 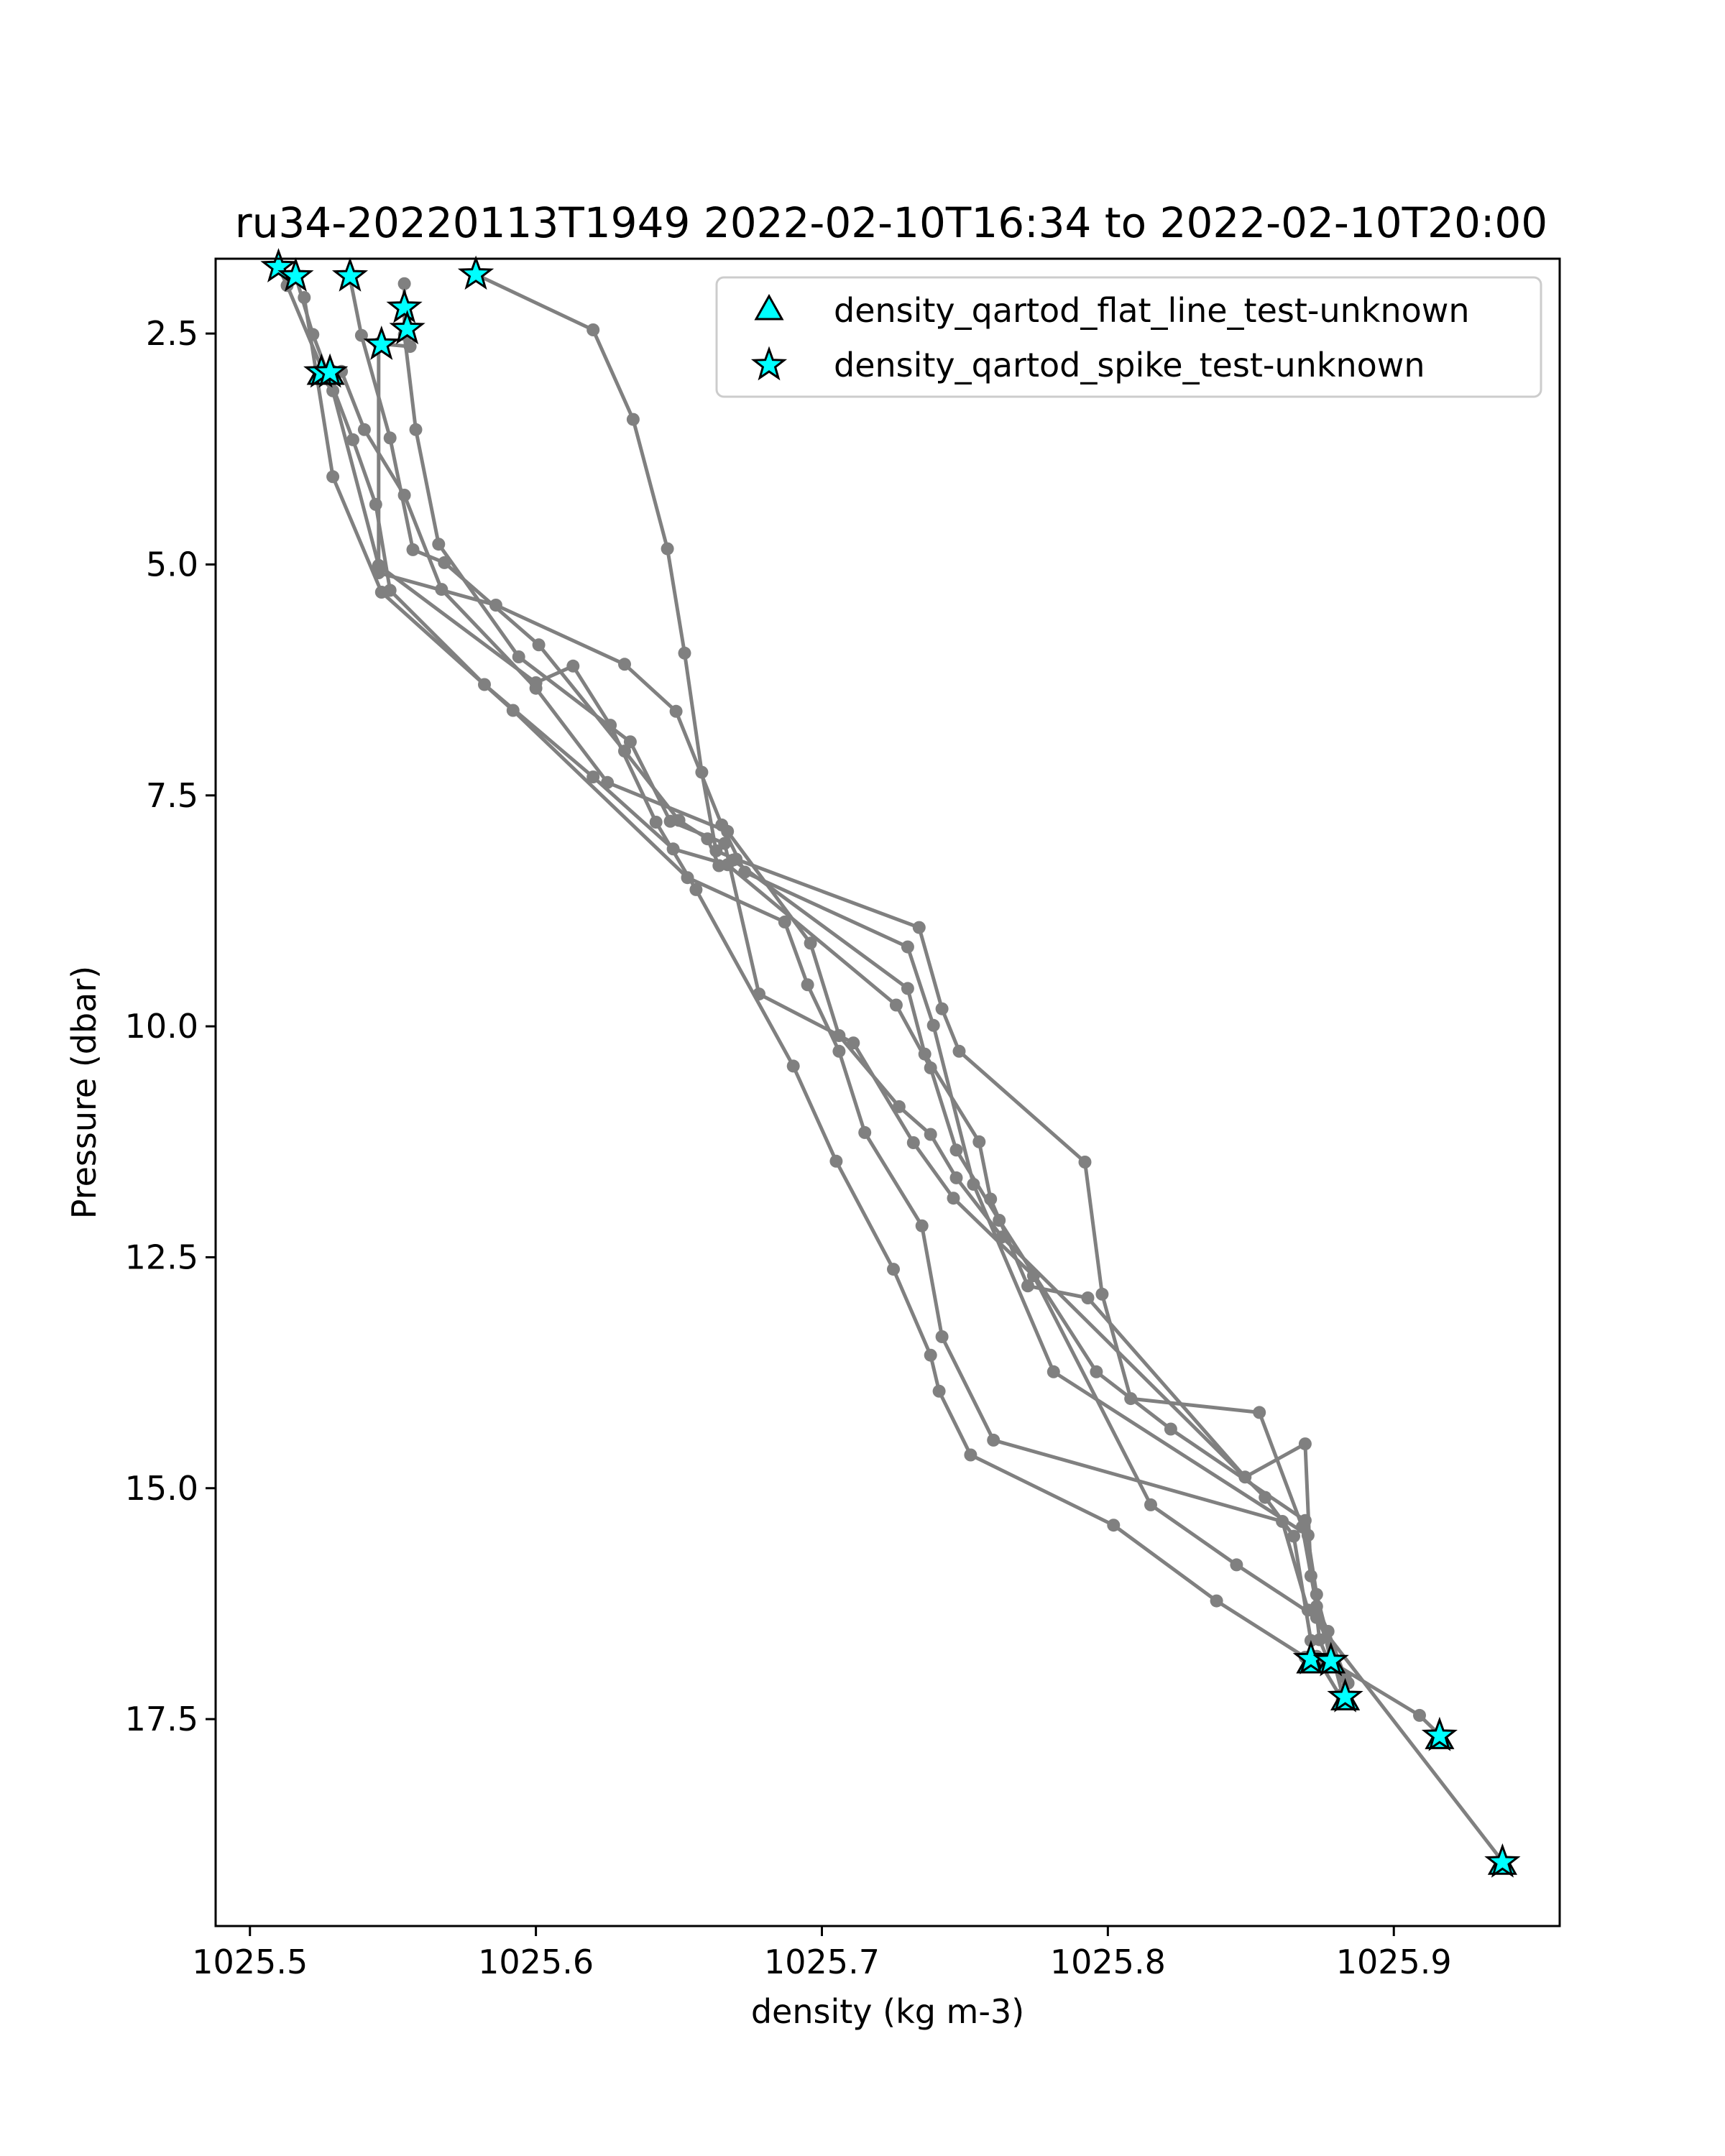 What do you see at coordinates (1129, 365) in the screenshot?
I see `legend-label: density_qartod_spike_test-unknown` at bounding box center [1129, 365].